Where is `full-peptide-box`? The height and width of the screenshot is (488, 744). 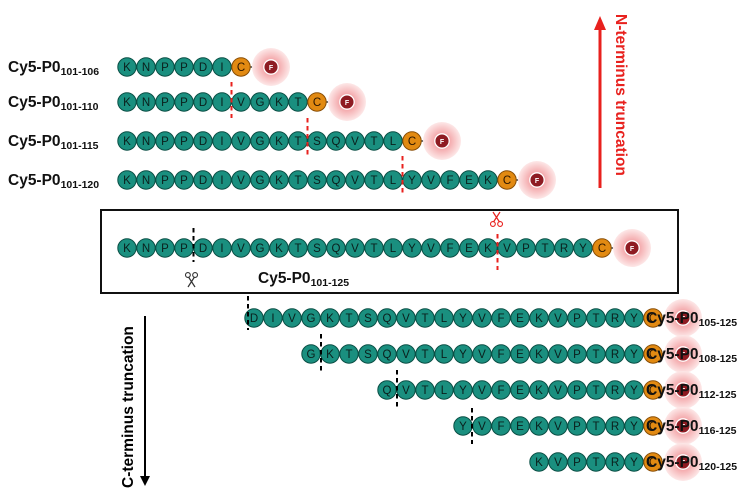
full-peptide-box is located at coordinates (389, 251).